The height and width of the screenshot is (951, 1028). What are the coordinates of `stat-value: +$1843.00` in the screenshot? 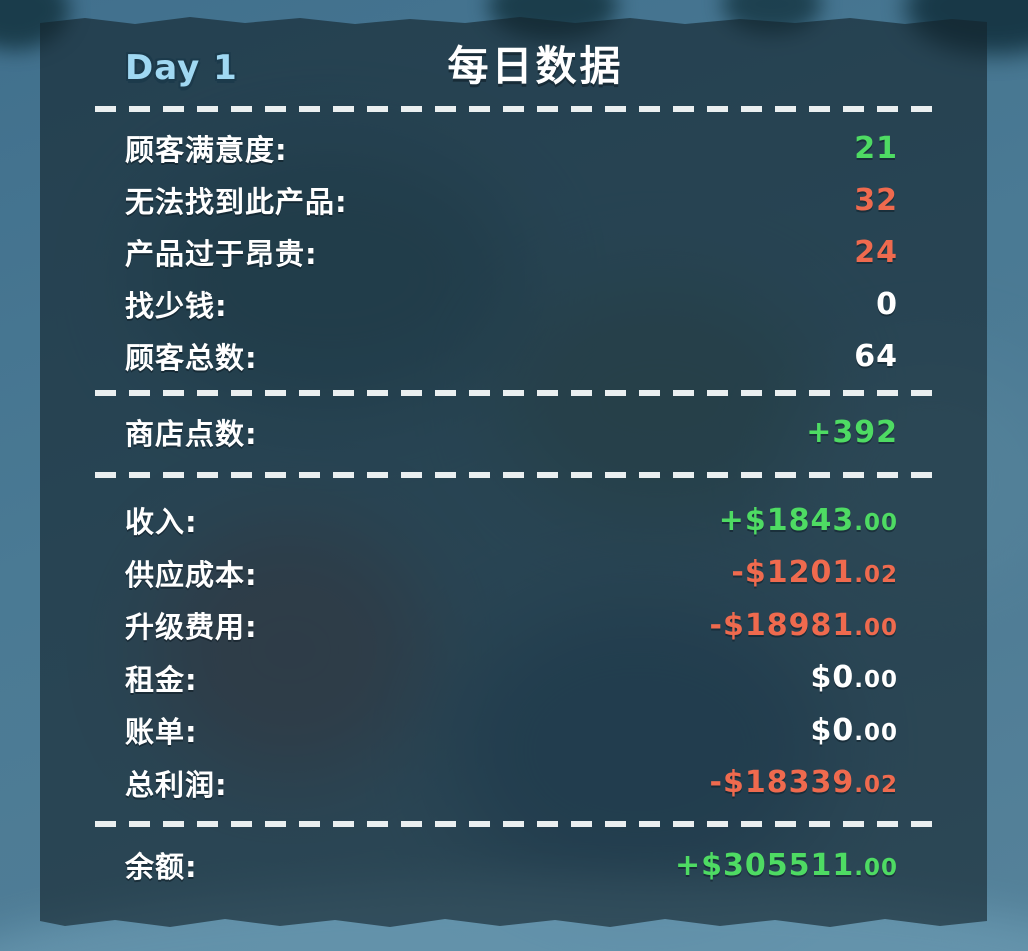 It's located at (808, 520).